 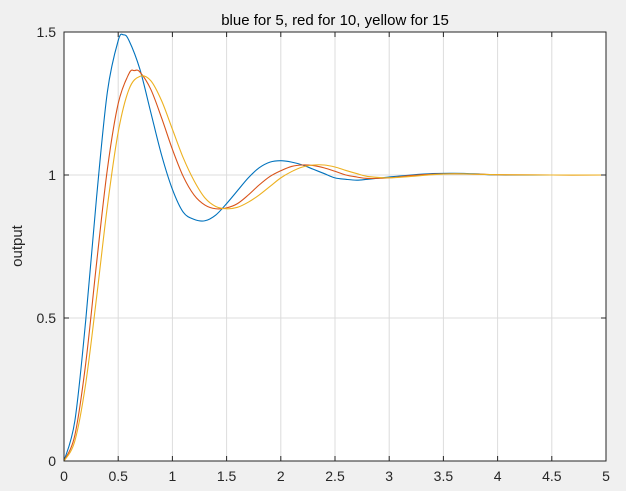 What do you see at coordinates (52, 175) in the screenshot?
I see `y-tick-label: 1` at bounding box center [52, 175].